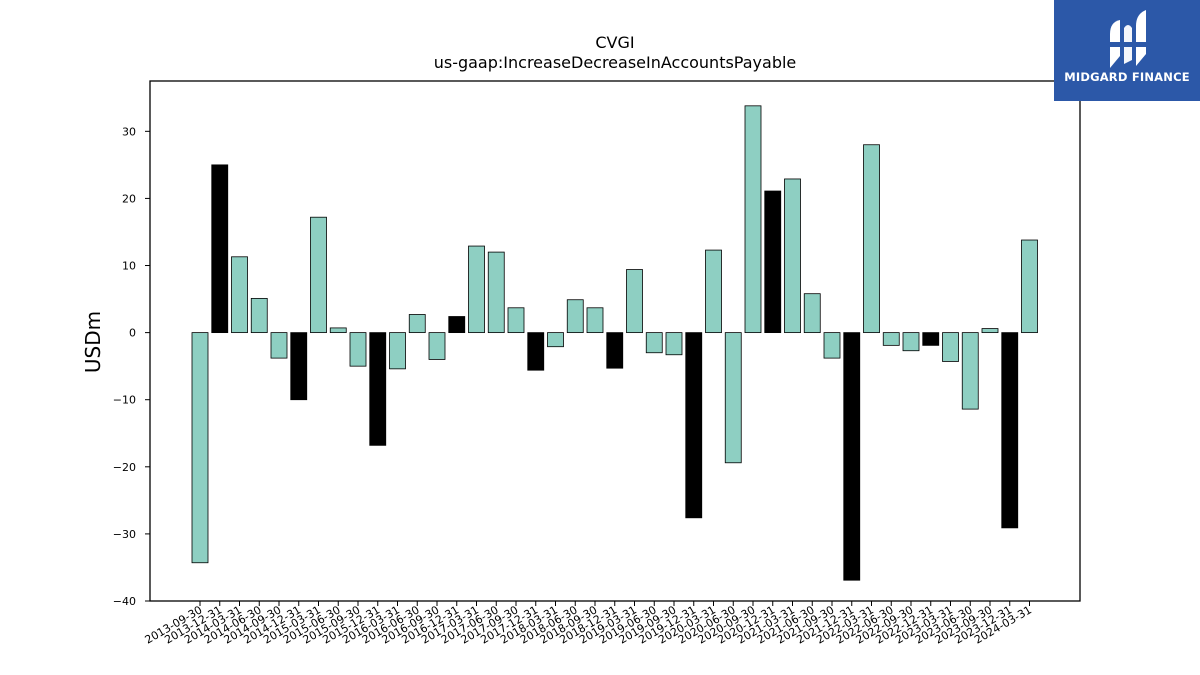 The image size is (1200, 675). I want to click on y-tick-label: −10, so click(124, 400).